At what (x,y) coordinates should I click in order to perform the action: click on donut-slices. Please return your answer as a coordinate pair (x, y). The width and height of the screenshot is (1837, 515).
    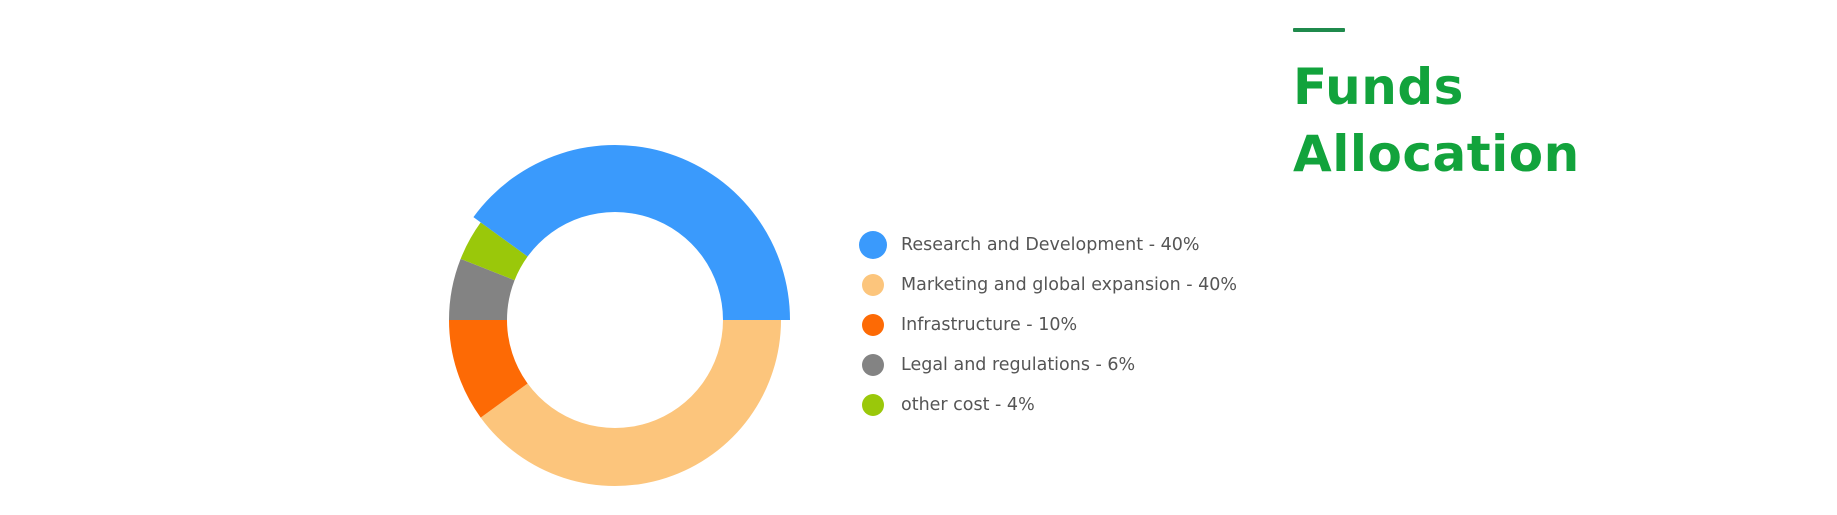
    Looking at the image, I should click on (619, 315).